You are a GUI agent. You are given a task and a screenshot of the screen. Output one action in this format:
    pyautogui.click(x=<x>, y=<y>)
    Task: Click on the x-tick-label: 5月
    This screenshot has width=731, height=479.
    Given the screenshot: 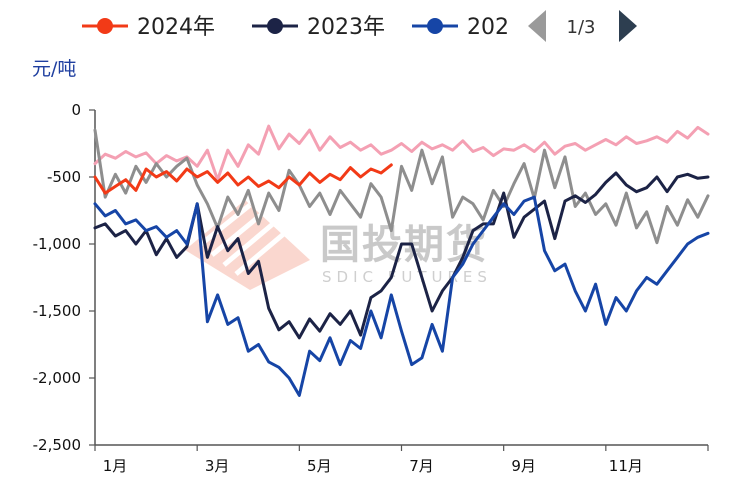 What is the action you would take?
    pyautogui.click(x=319, y=466)
    